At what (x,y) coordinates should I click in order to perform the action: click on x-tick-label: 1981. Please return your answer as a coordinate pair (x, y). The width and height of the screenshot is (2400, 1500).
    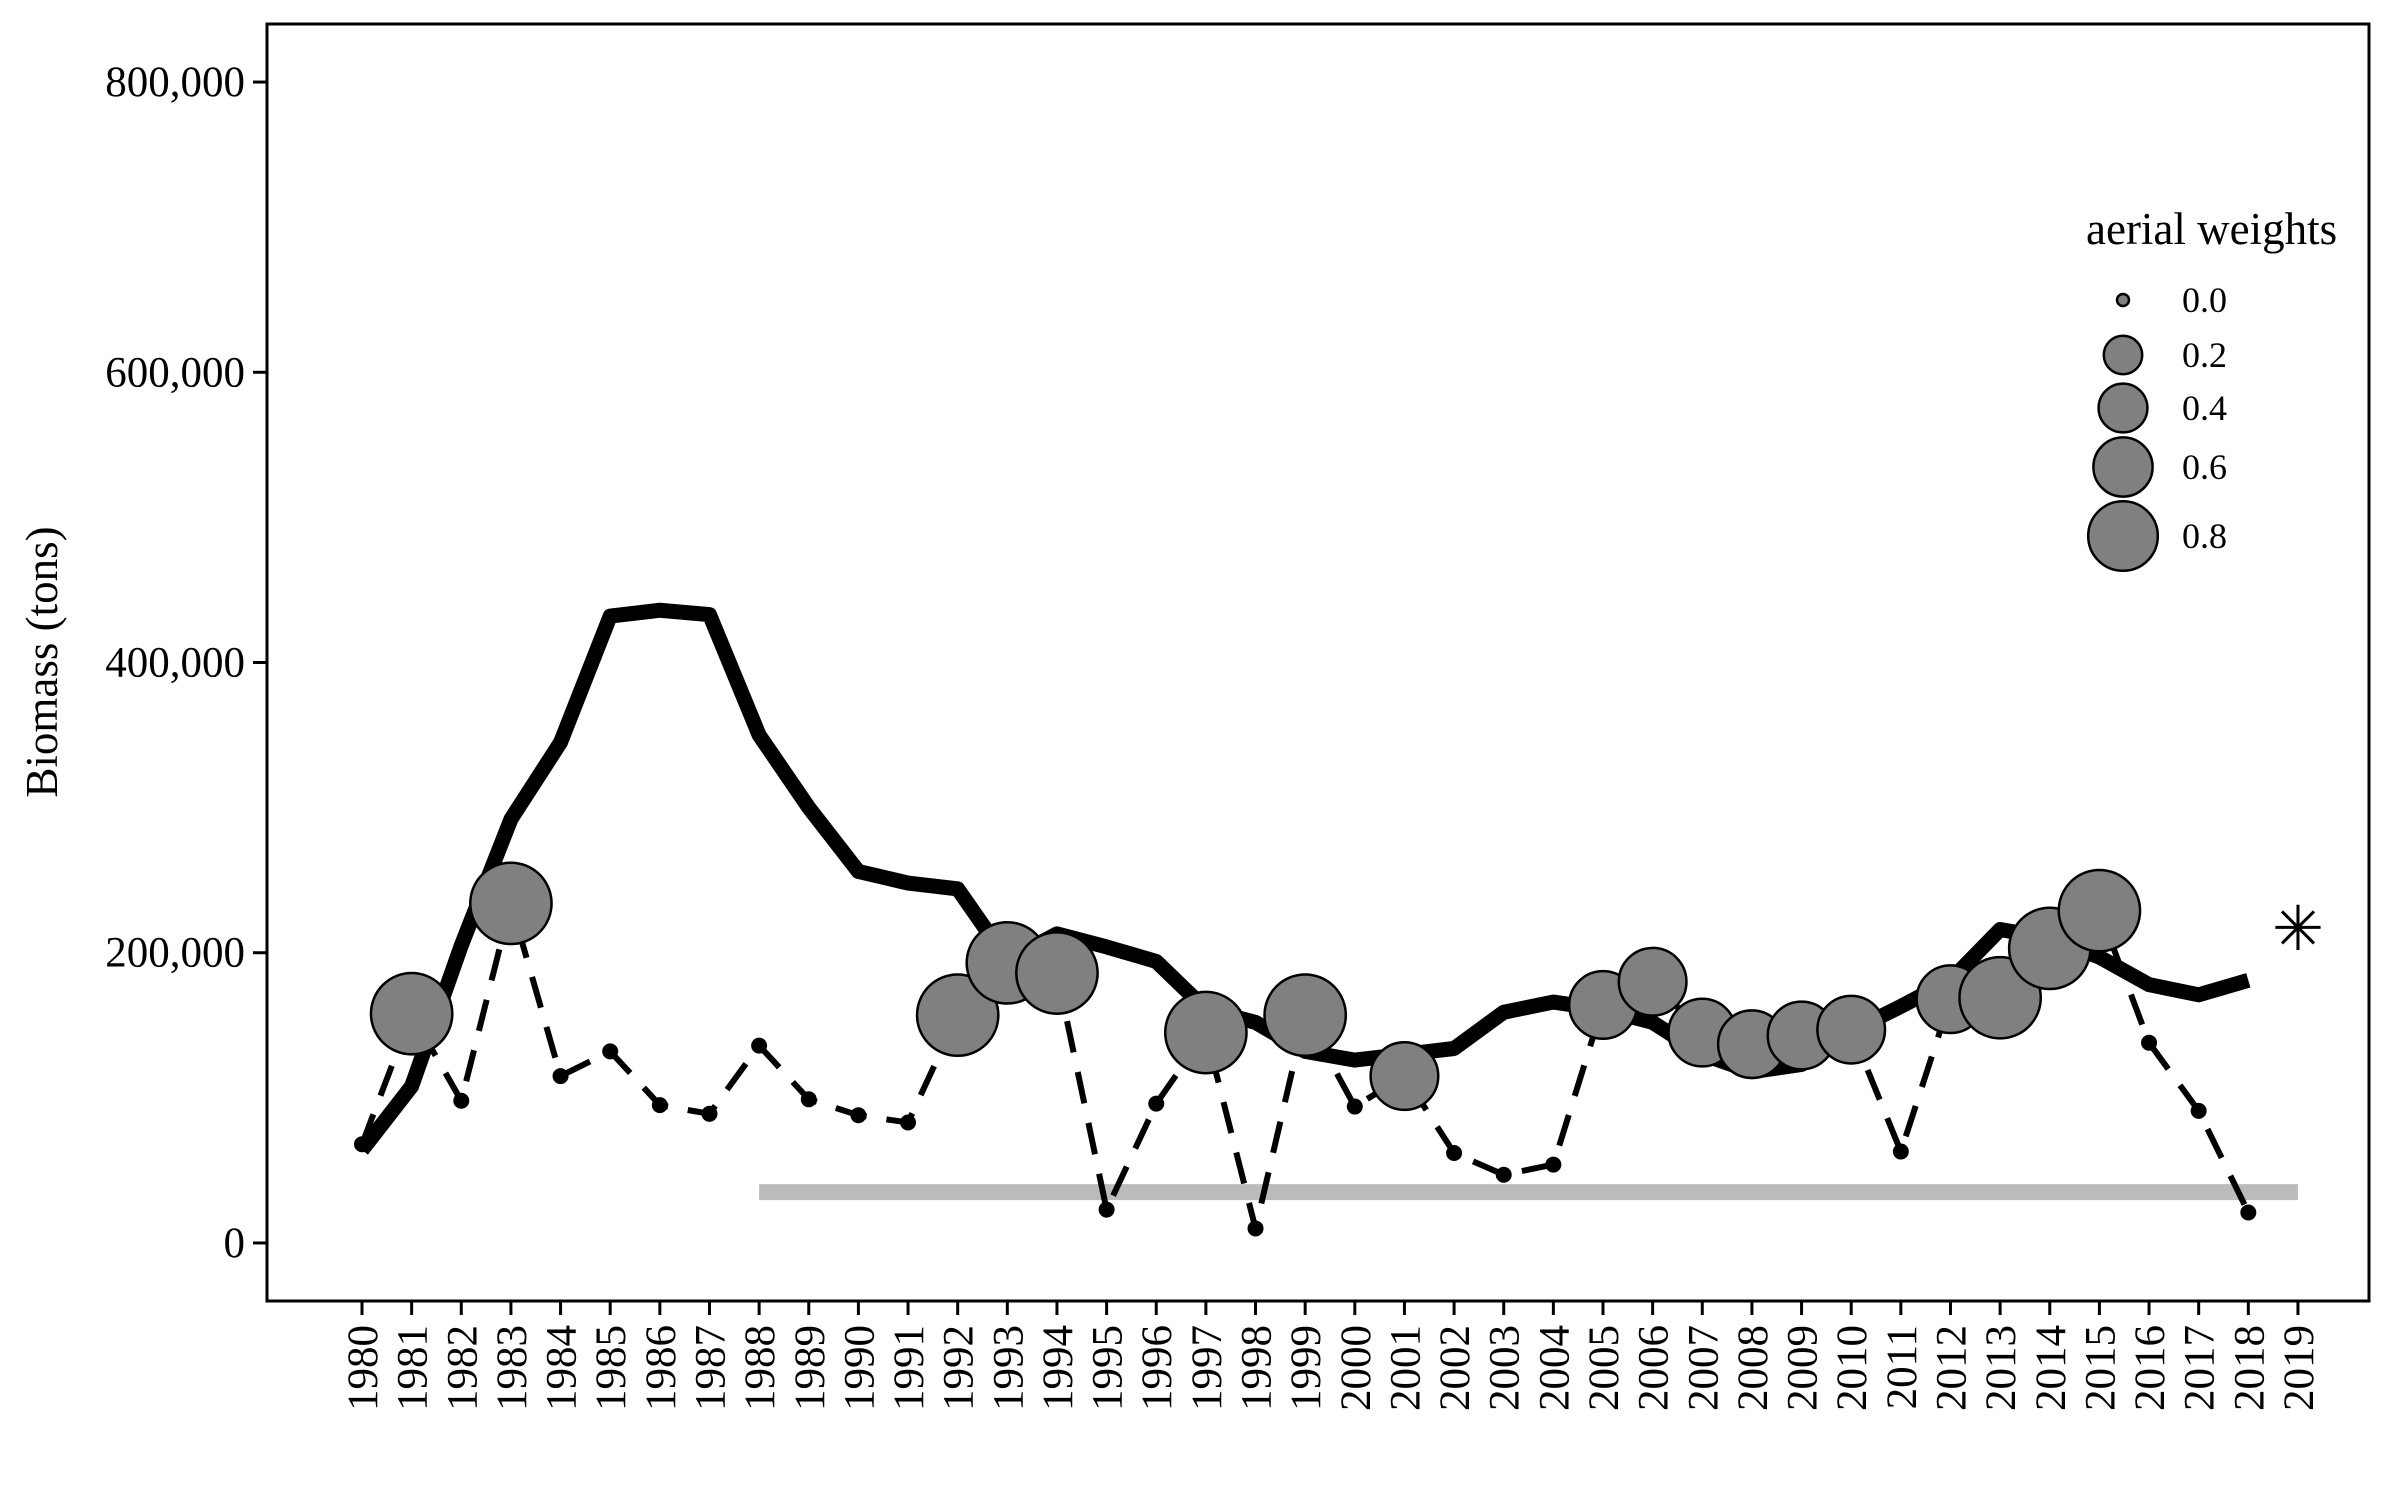
    Looking at the image, I should click on (413, 1368).